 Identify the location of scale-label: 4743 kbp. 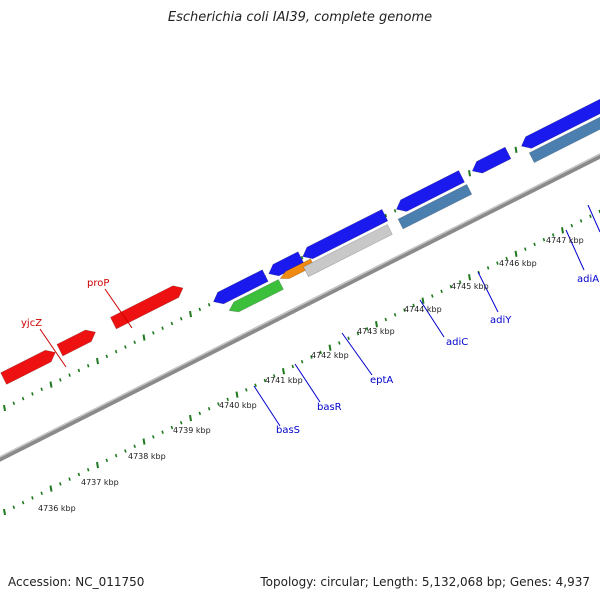
(376, 331).